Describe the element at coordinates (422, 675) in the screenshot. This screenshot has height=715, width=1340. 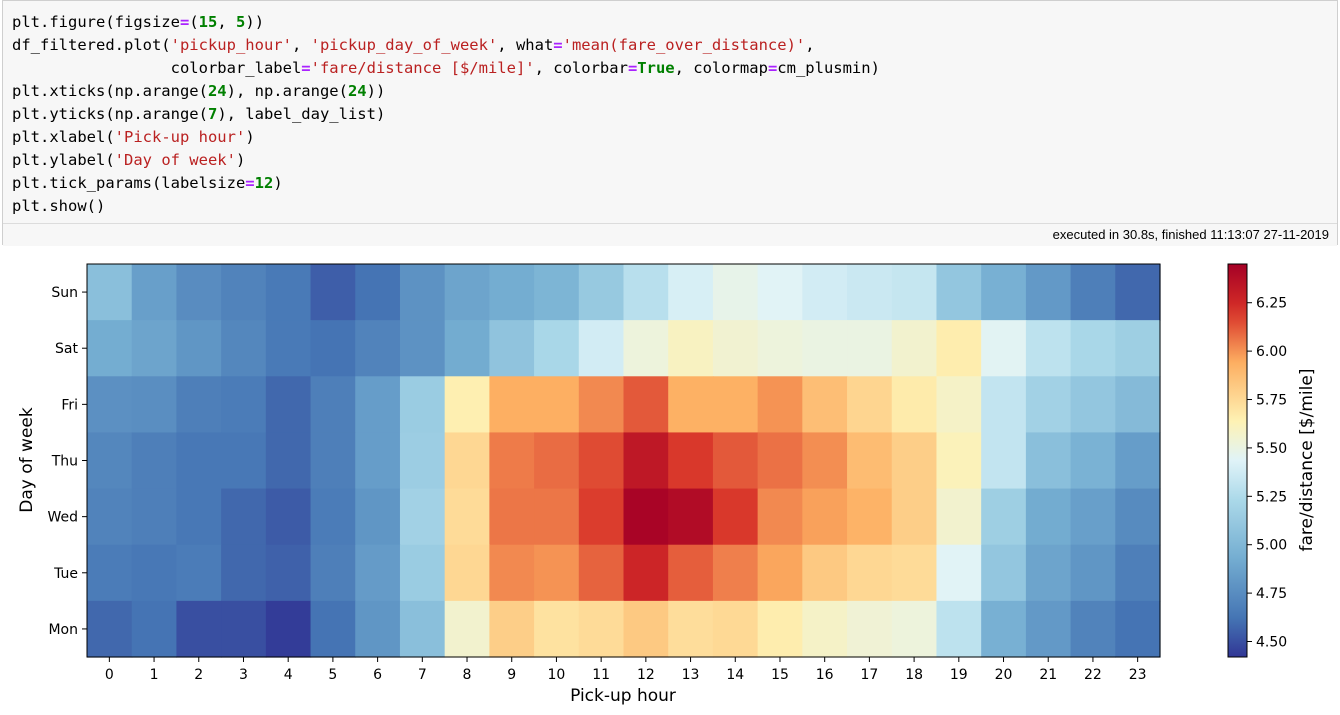
I see `x-tick-label: 7` at that location.